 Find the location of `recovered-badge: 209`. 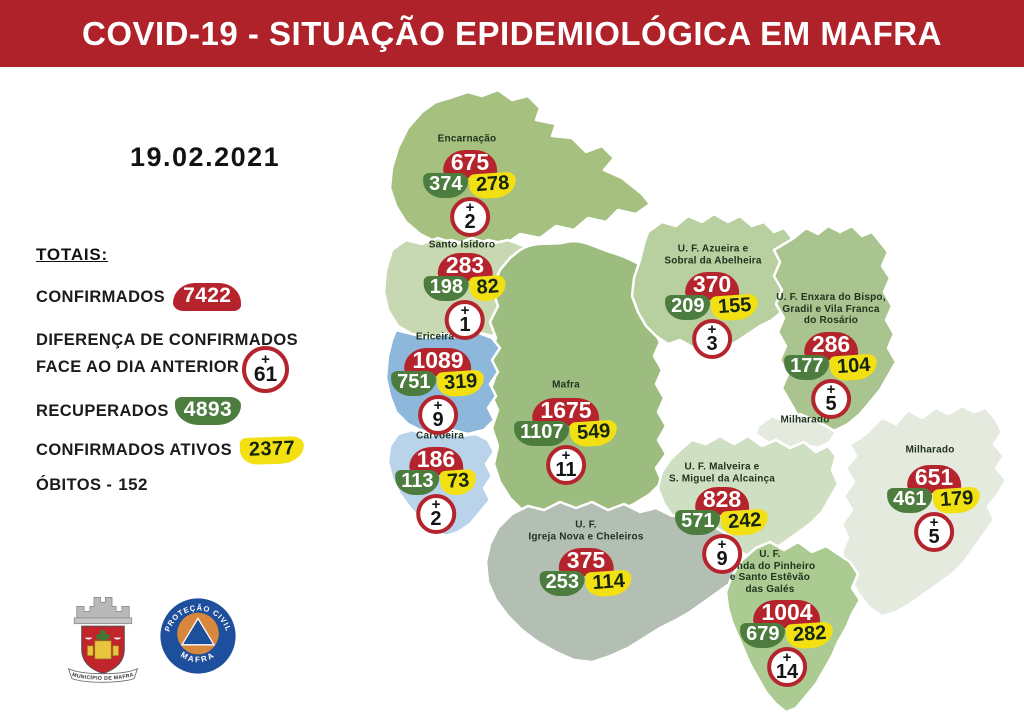

recovered-badge: 209 is located at coordinates (688, 308).